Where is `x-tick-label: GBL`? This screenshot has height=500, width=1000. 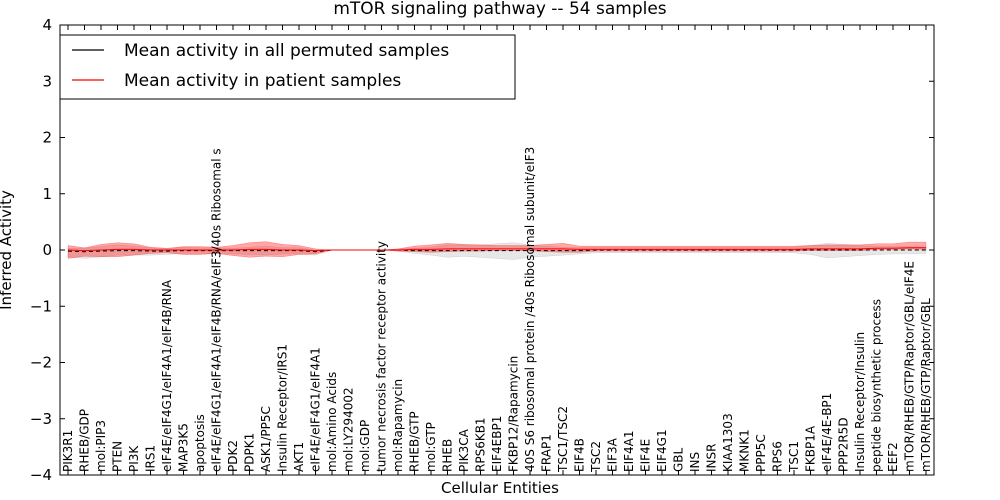 x-tick-label: GBL is located at coordinates (679, 459).